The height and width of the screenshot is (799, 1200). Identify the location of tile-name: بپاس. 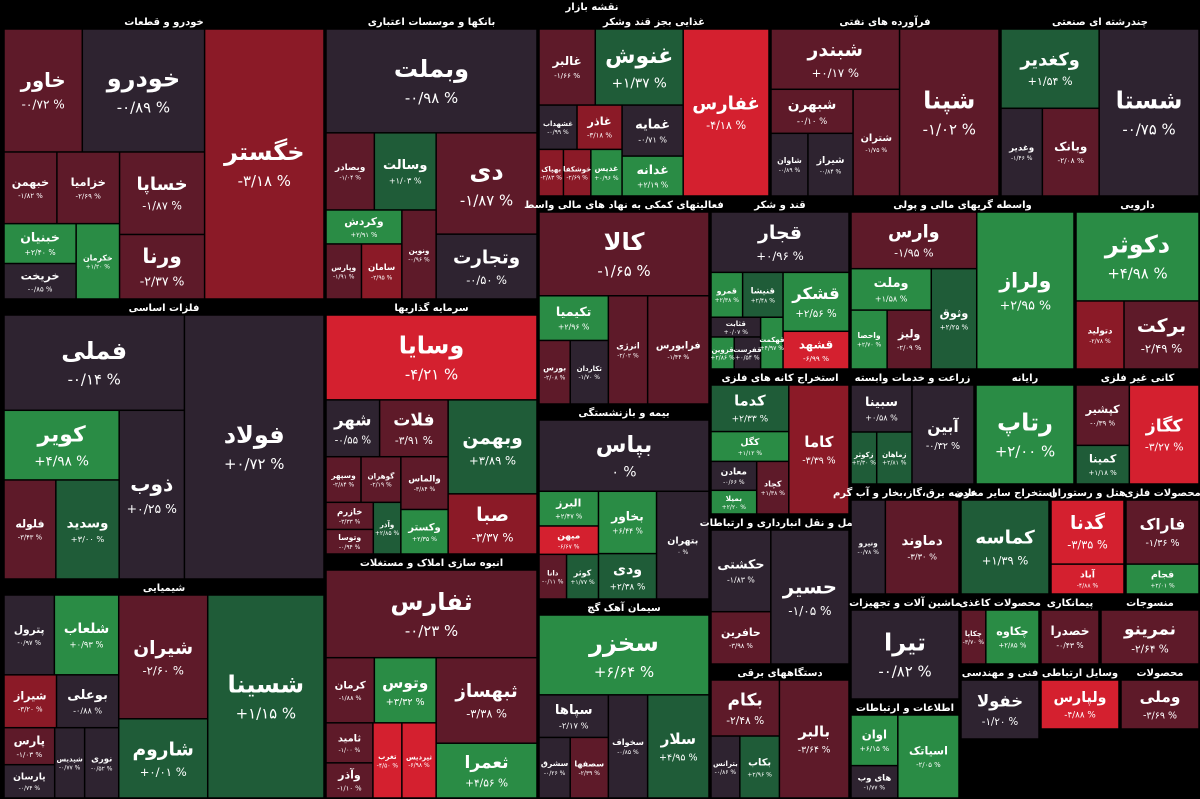
(624, 445).